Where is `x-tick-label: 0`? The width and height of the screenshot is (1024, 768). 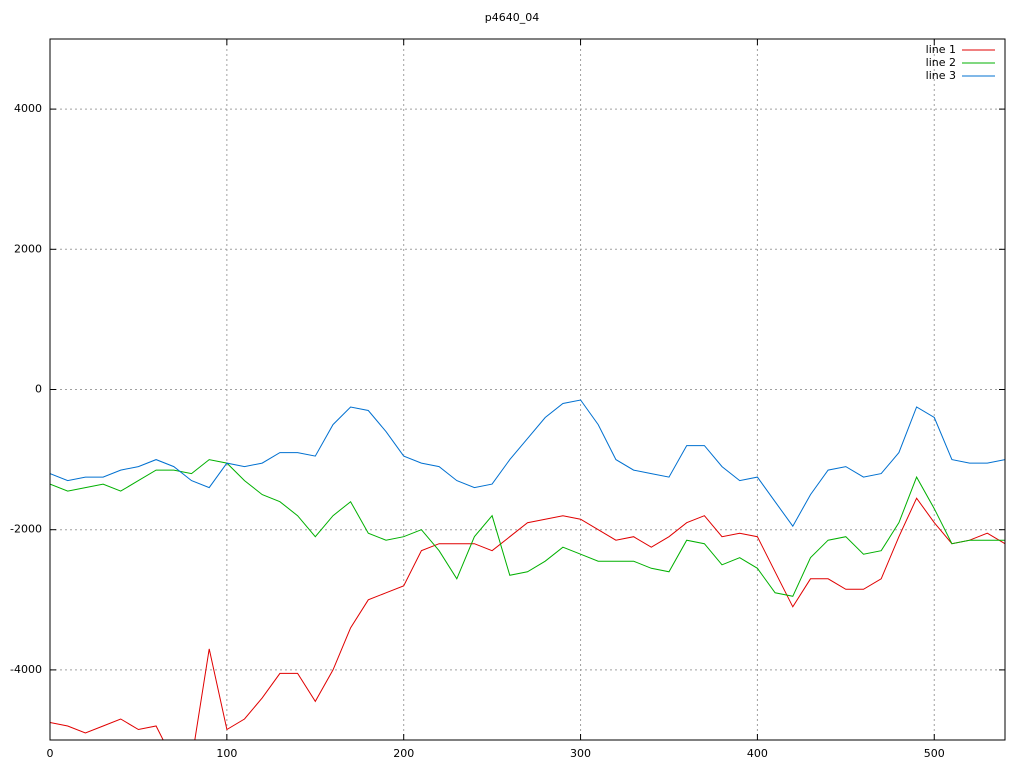
x-tick-label: 0 is located at coordinates (50, 753).